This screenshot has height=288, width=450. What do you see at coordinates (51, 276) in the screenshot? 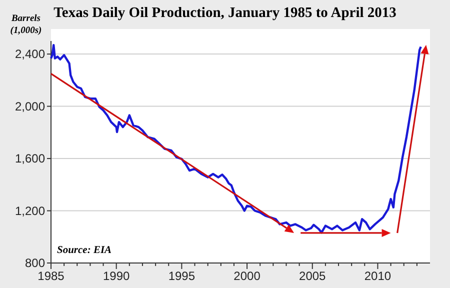
I see `x-tick-label: 1985` at bounding box center [51, 276].